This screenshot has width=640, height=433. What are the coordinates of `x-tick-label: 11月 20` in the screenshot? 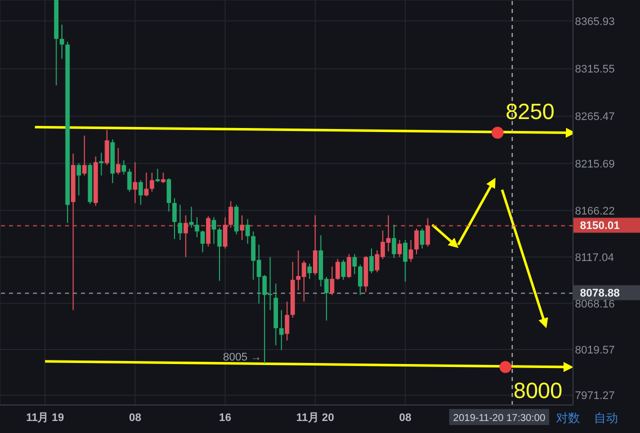 It's located at (315, 418).